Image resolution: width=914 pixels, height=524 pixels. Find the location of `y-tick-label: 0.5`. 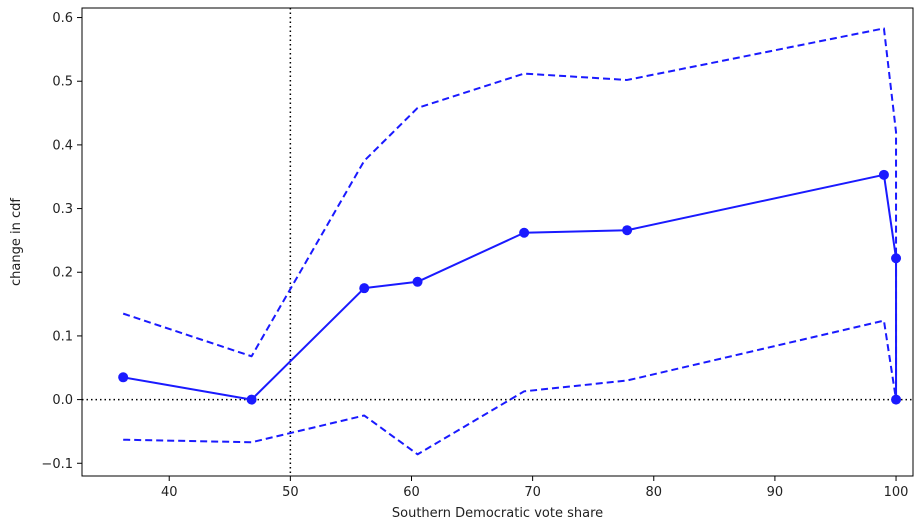

y-tick-label: 0.5 is located at coordinates (62, 82).